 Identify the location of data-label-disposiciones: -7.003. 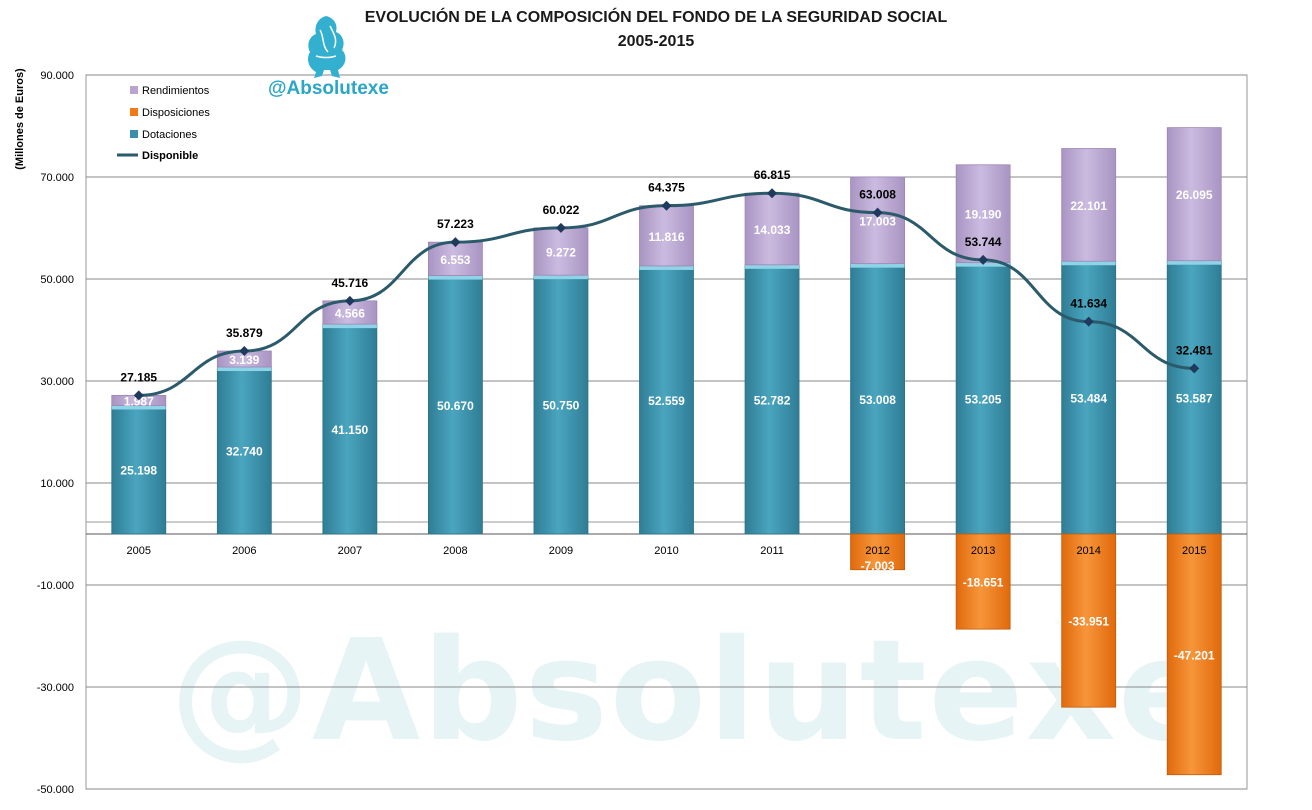
(878, 566).